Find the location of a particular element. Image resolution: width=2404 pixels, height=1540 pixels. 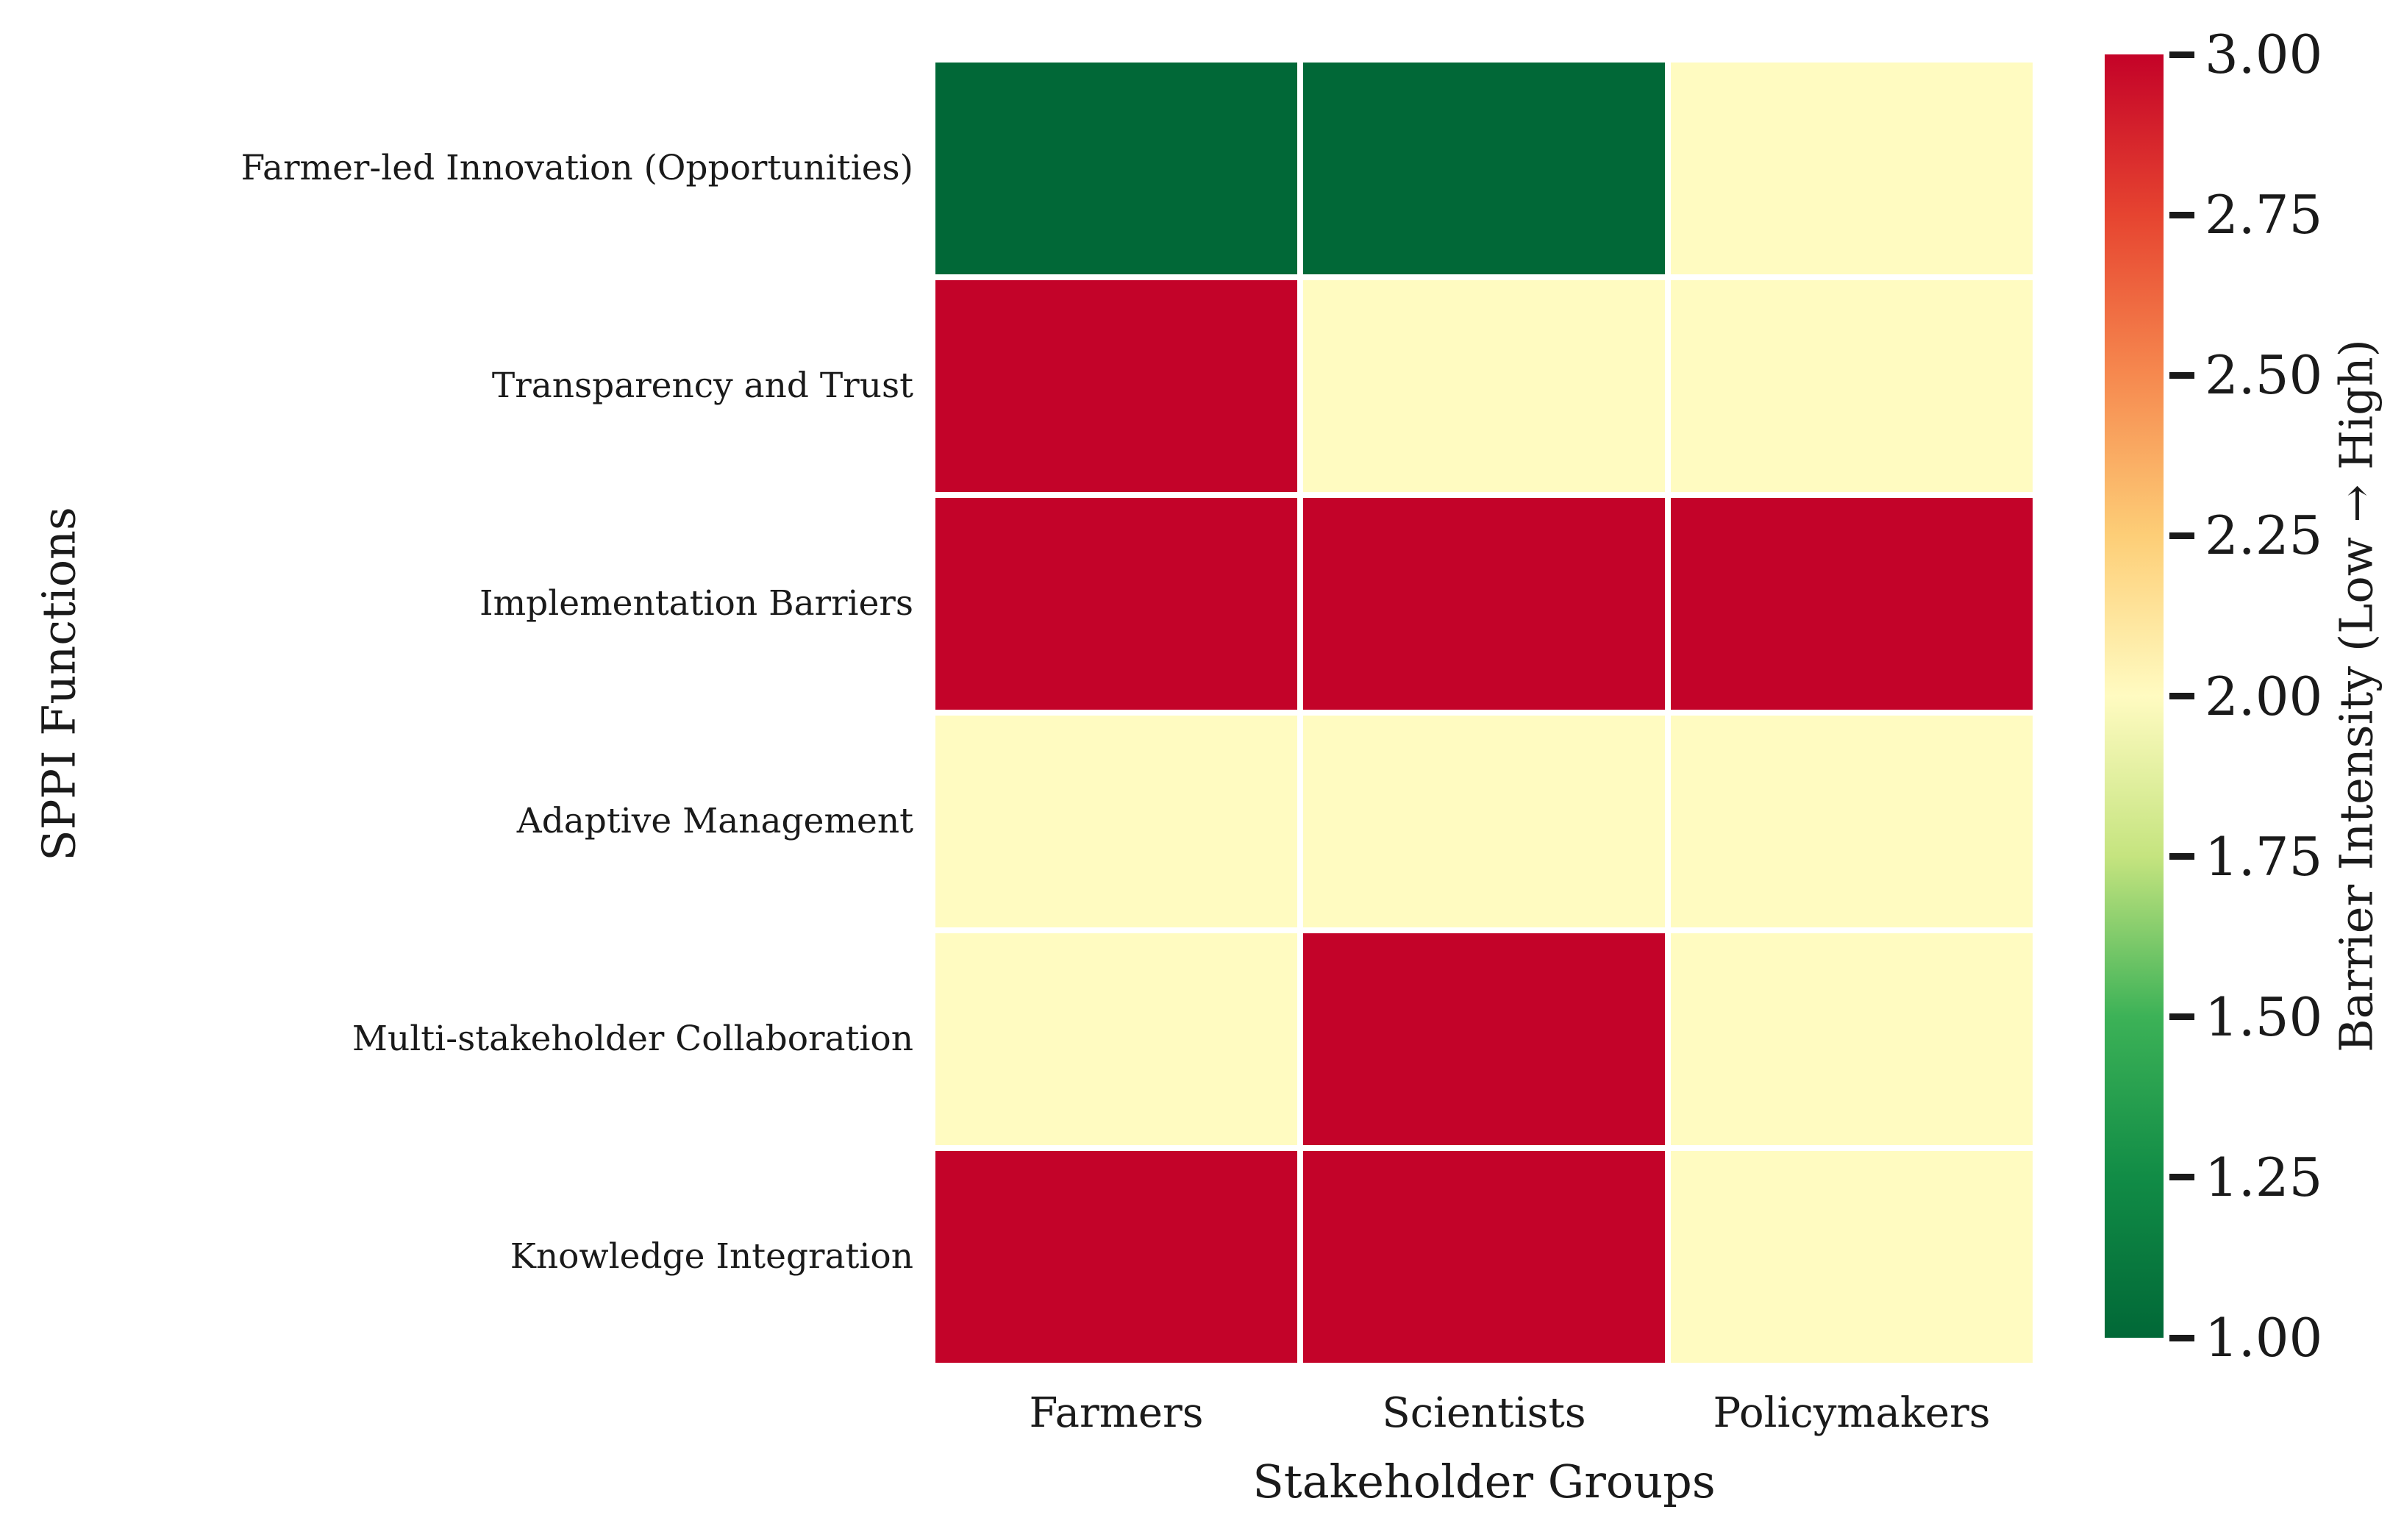

colorbar-tick-label: 1.25 is located at coordinates (2264, 1177).